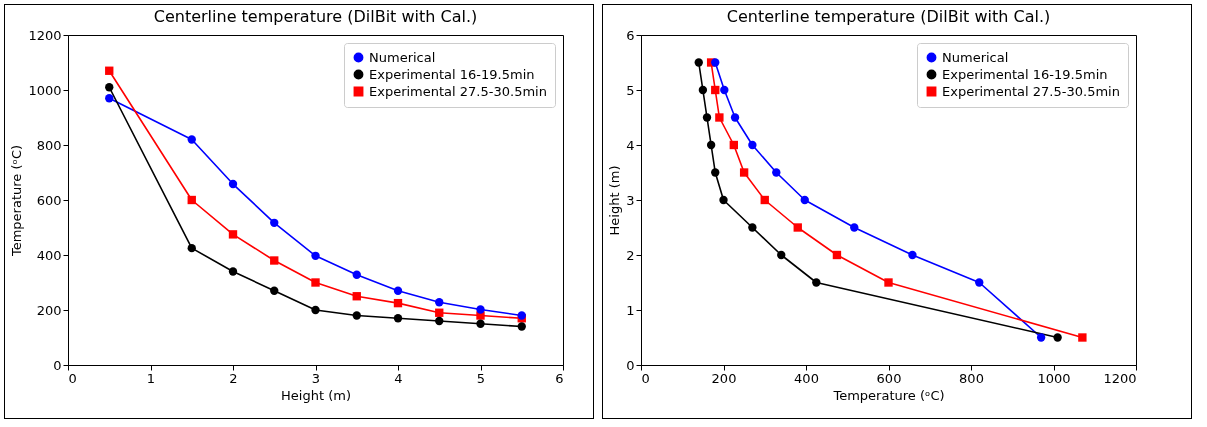 This screenshot has width=1207, height=427. I want to click on y-tick-label: 4, so click(630, 145).